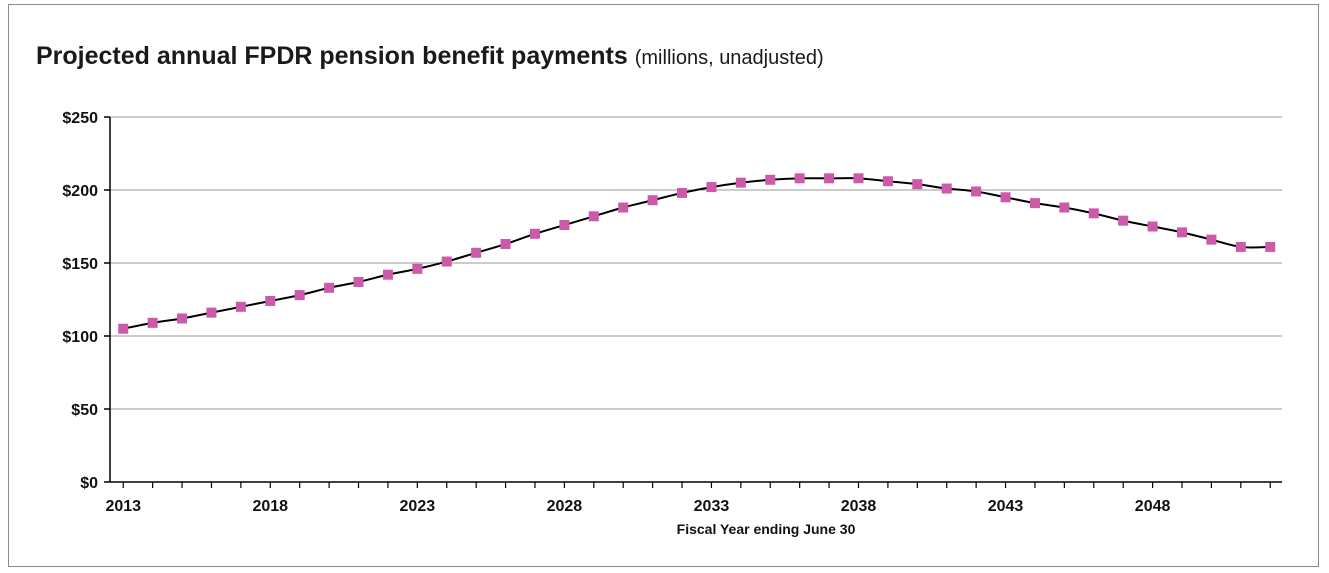 The image size is (1329, 573). I want to click on y-tick-label: $200, so click(80, 191).